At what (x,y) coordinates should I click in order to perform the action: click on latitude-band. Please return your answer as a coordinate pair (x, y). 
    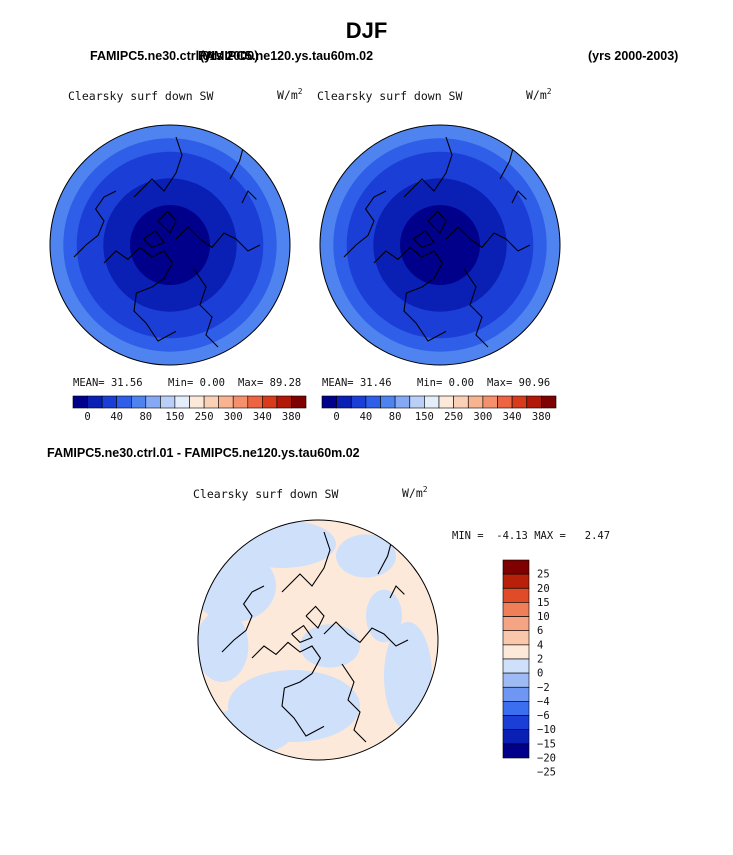
    Looking at the image, I should click on (170, 245).